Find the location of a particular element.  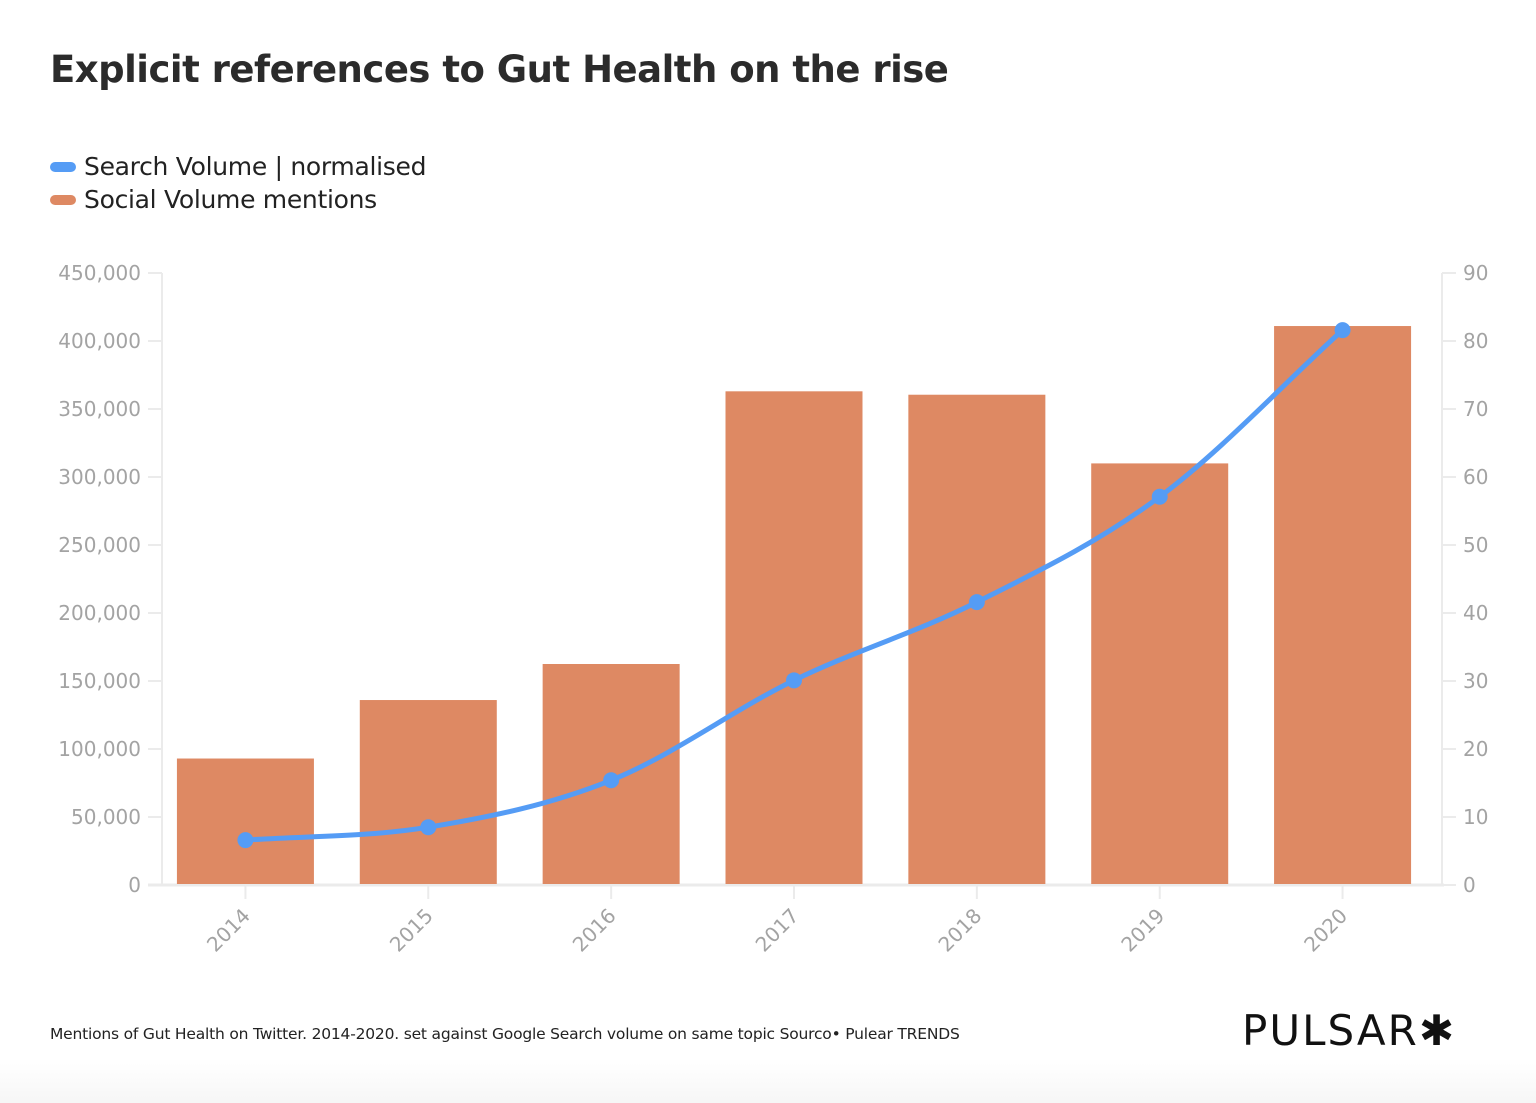

y-right-tick-label: 50 is located at coordinates (1475, 545).